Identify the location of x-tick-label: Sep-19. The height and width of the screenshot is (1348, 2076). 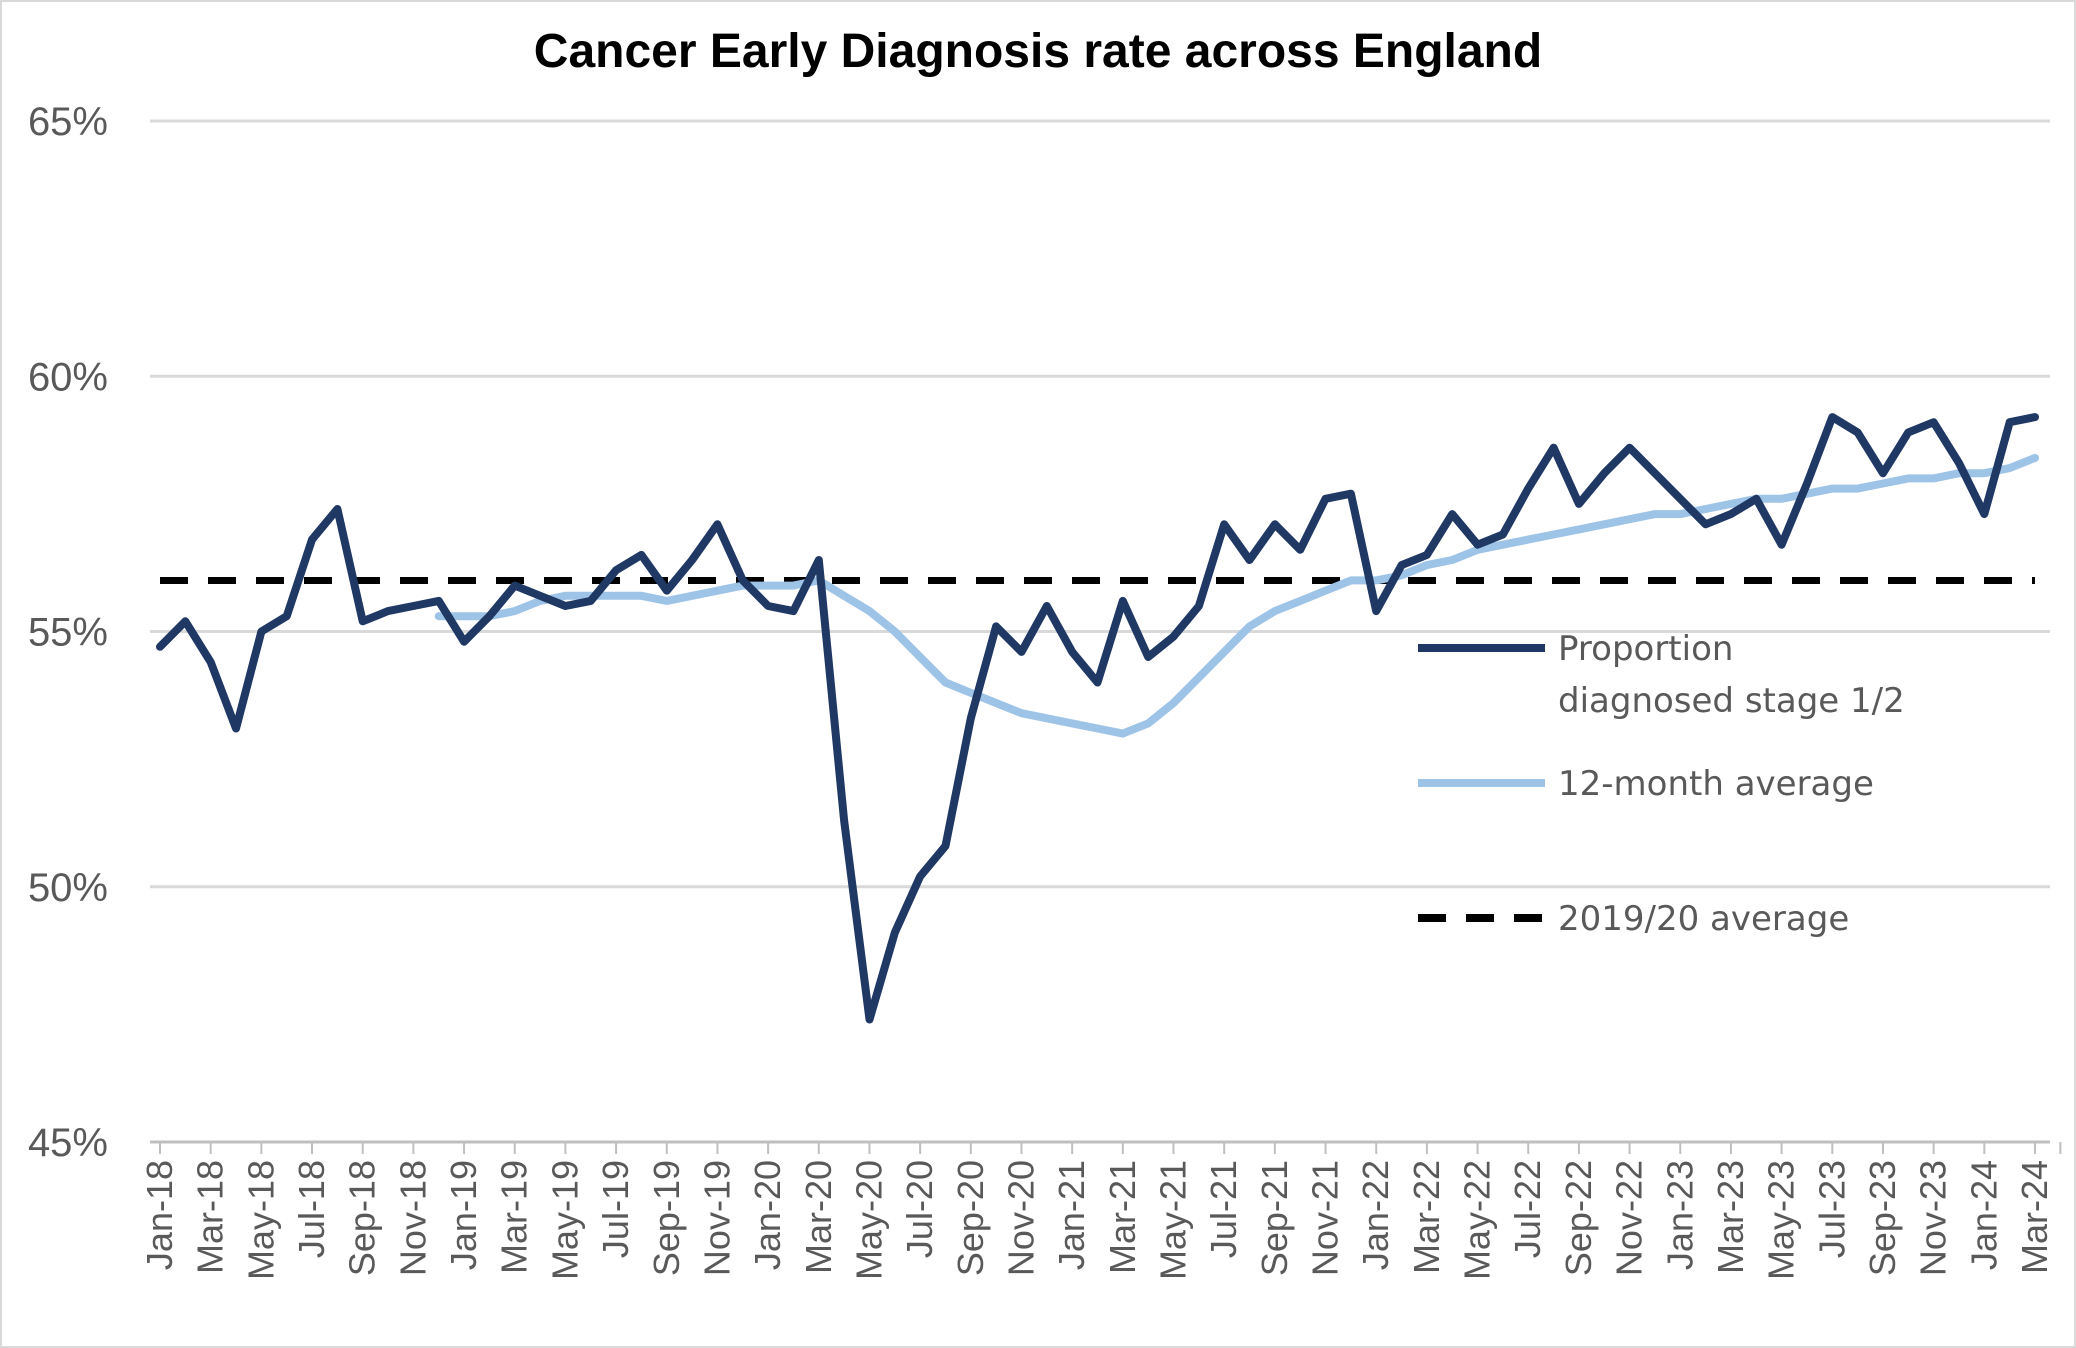
(666, 1218).